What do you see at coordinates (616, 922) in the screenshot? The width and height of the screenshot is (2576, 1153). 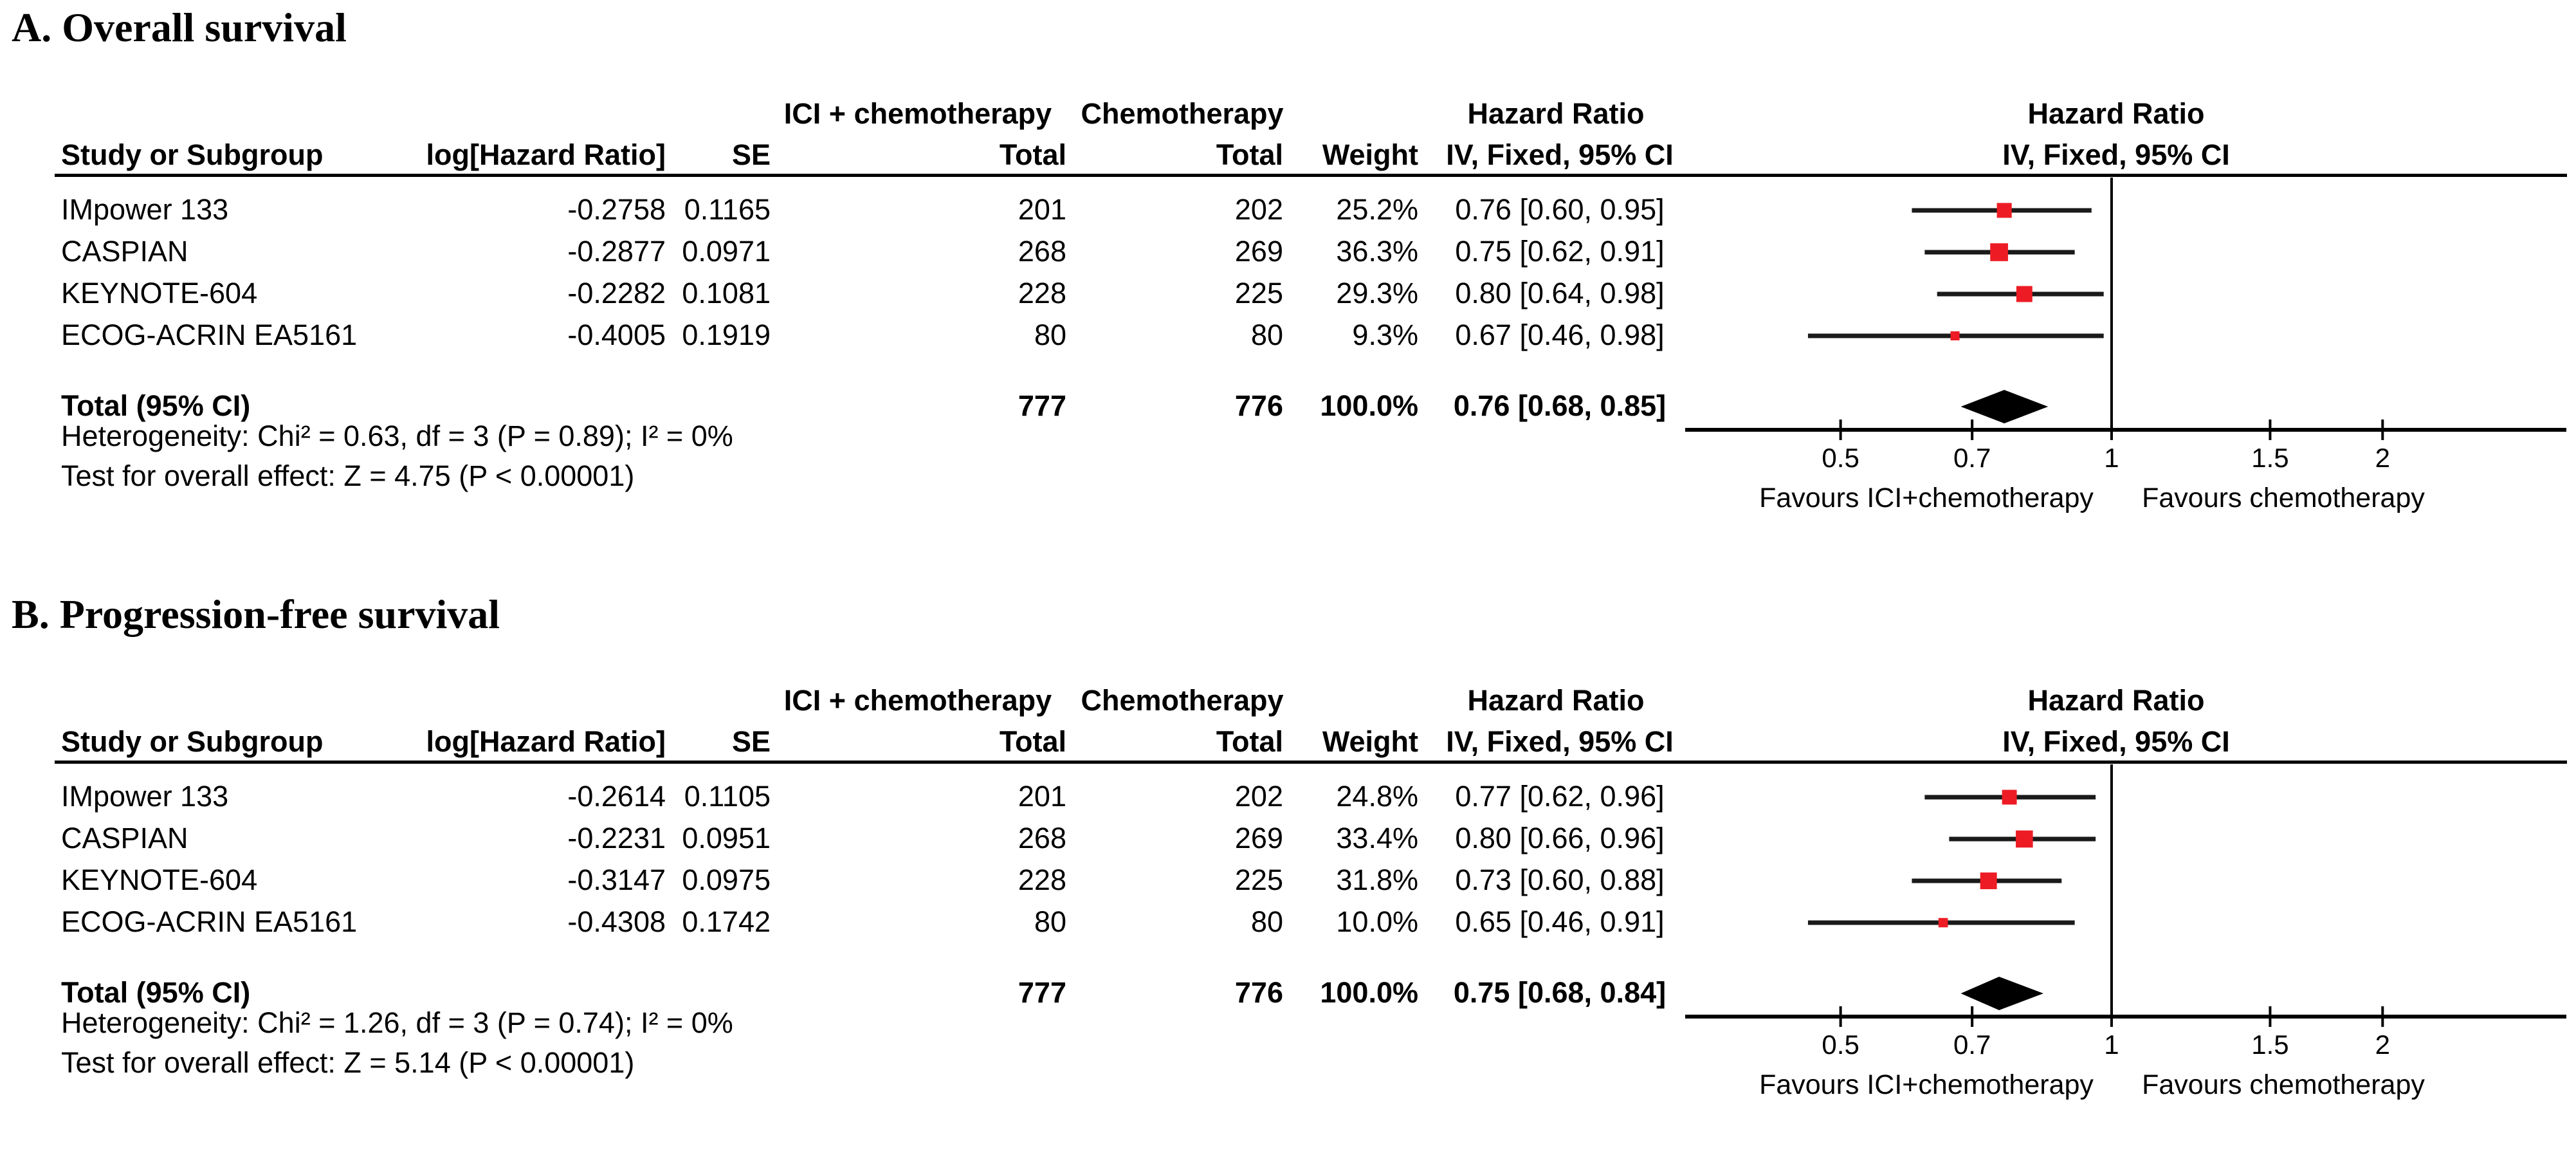 I see `log-hazard-ratio-value: -0.4308` at bounding box center [616, 922].